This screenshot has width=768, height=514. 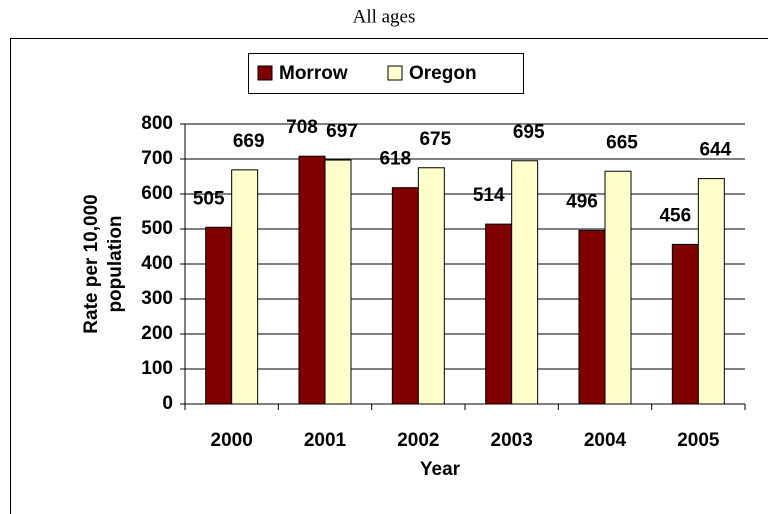 I want to click on y-axis-title: population, so click(x=115, y=263).